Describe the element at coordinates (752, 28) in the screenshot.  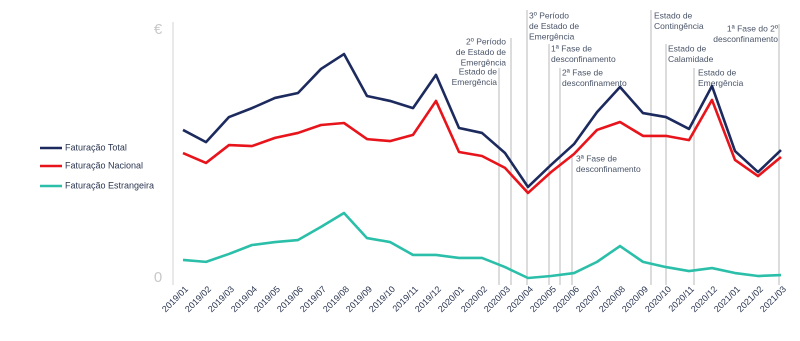
I see `annotation-text: 1ª Fase do 2º` at that location.